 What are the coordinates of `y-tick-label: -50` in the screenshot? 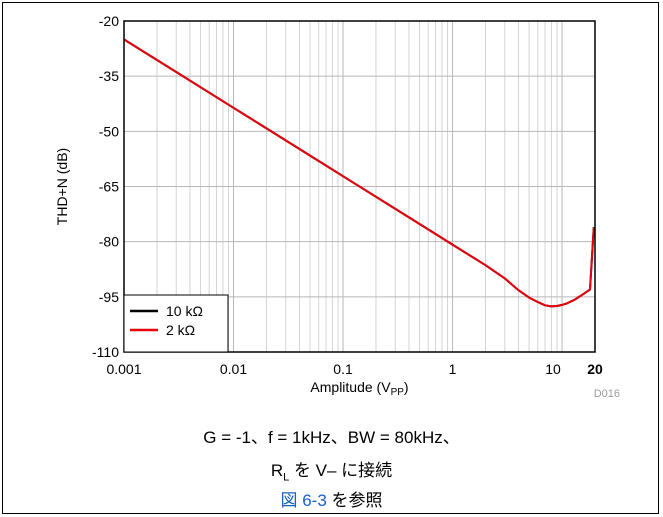 It's located at (109, 131).